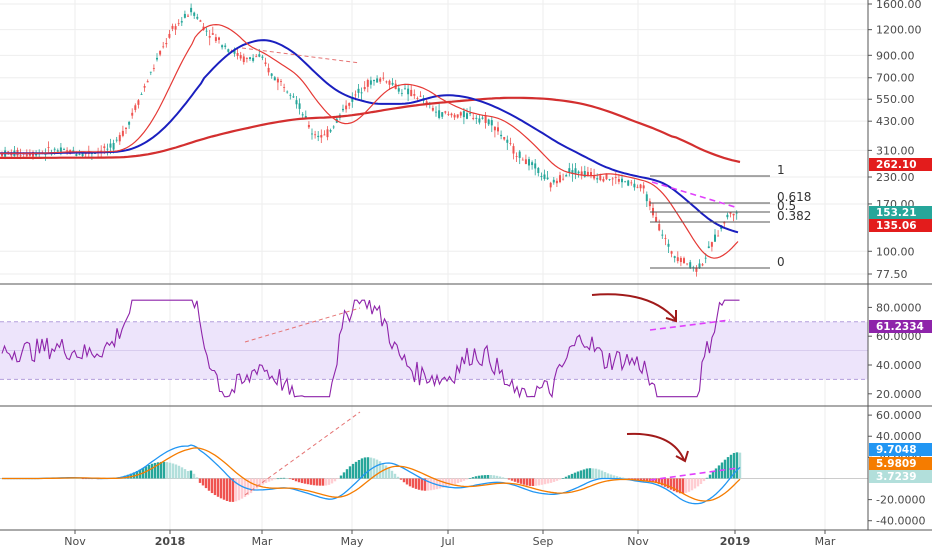  Describe the element at coordinates (892, 274) in the screenshot. I see `price-axis-label: 77.50` at that location.